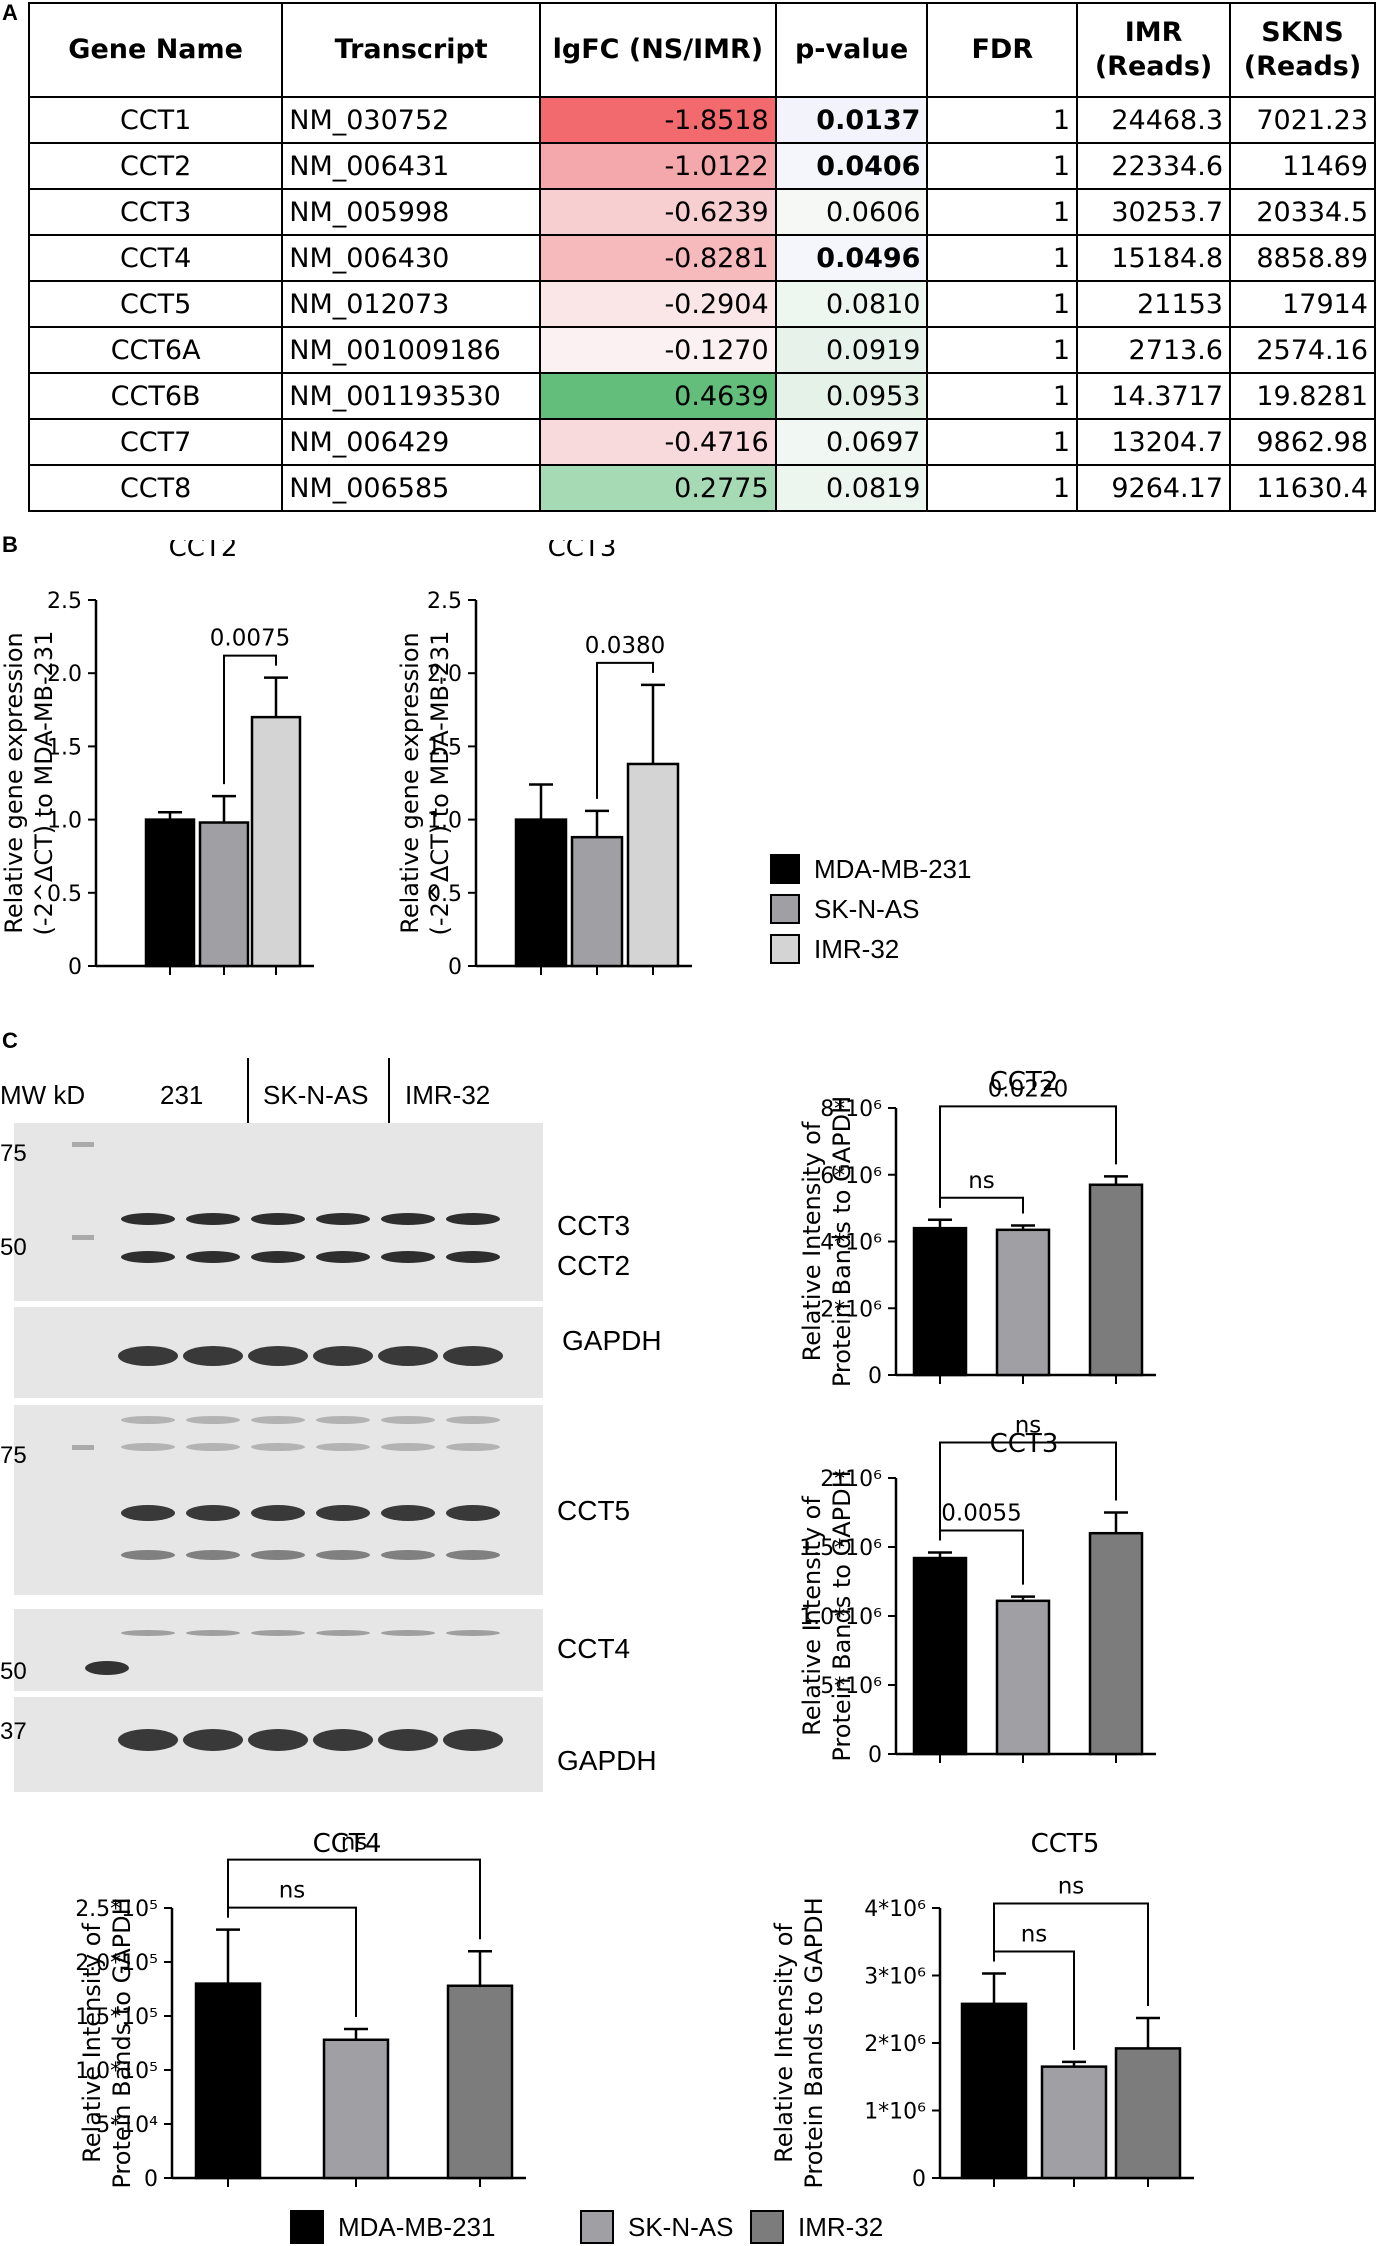 This screenshot has height=2246, width=1382. I want to click on legend-label: IMR-32, so click(841, 2226).